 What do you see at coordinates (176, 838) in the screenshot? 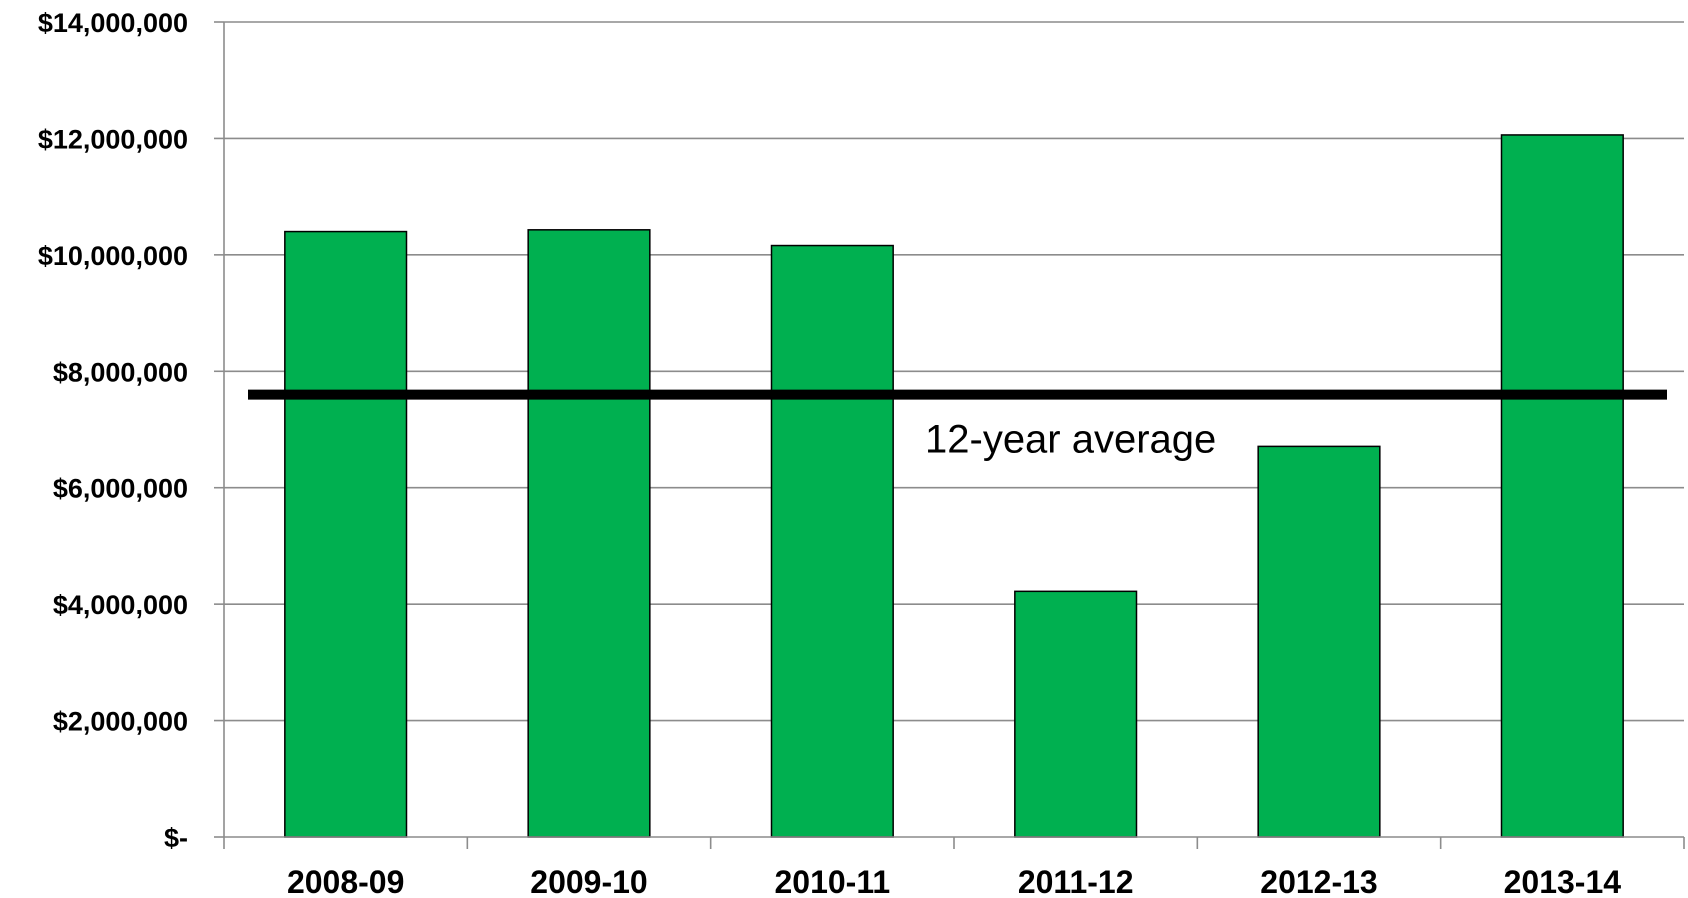
I see `y-tick-label: $-` at bounding box center [176, 838].